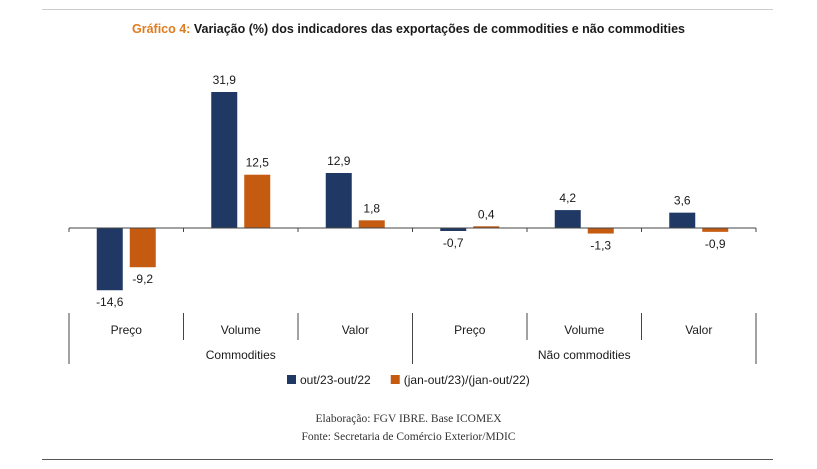  Describe the element at coordinates (161, 29) in the screenshot. I see `chart-title-prefix: Gráfico 4:` at that location.